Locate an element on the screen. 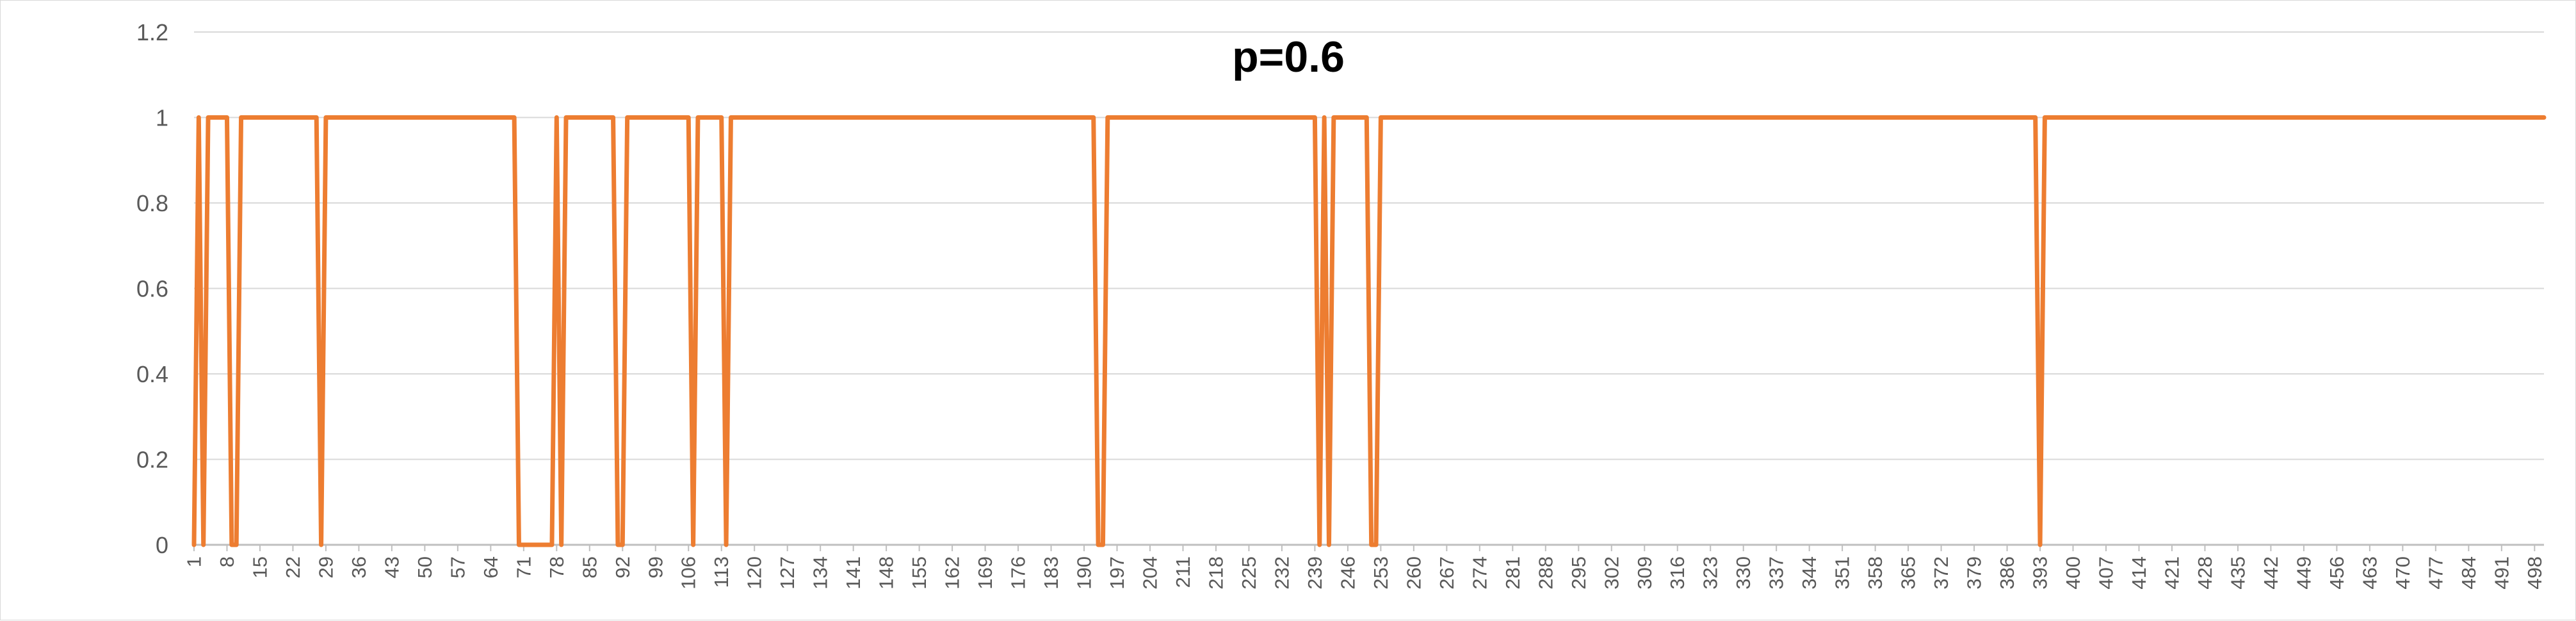 The width and height of the screenshot is (2576, 621). x-tick-label: 344 is located at coordinates (1809, 573).